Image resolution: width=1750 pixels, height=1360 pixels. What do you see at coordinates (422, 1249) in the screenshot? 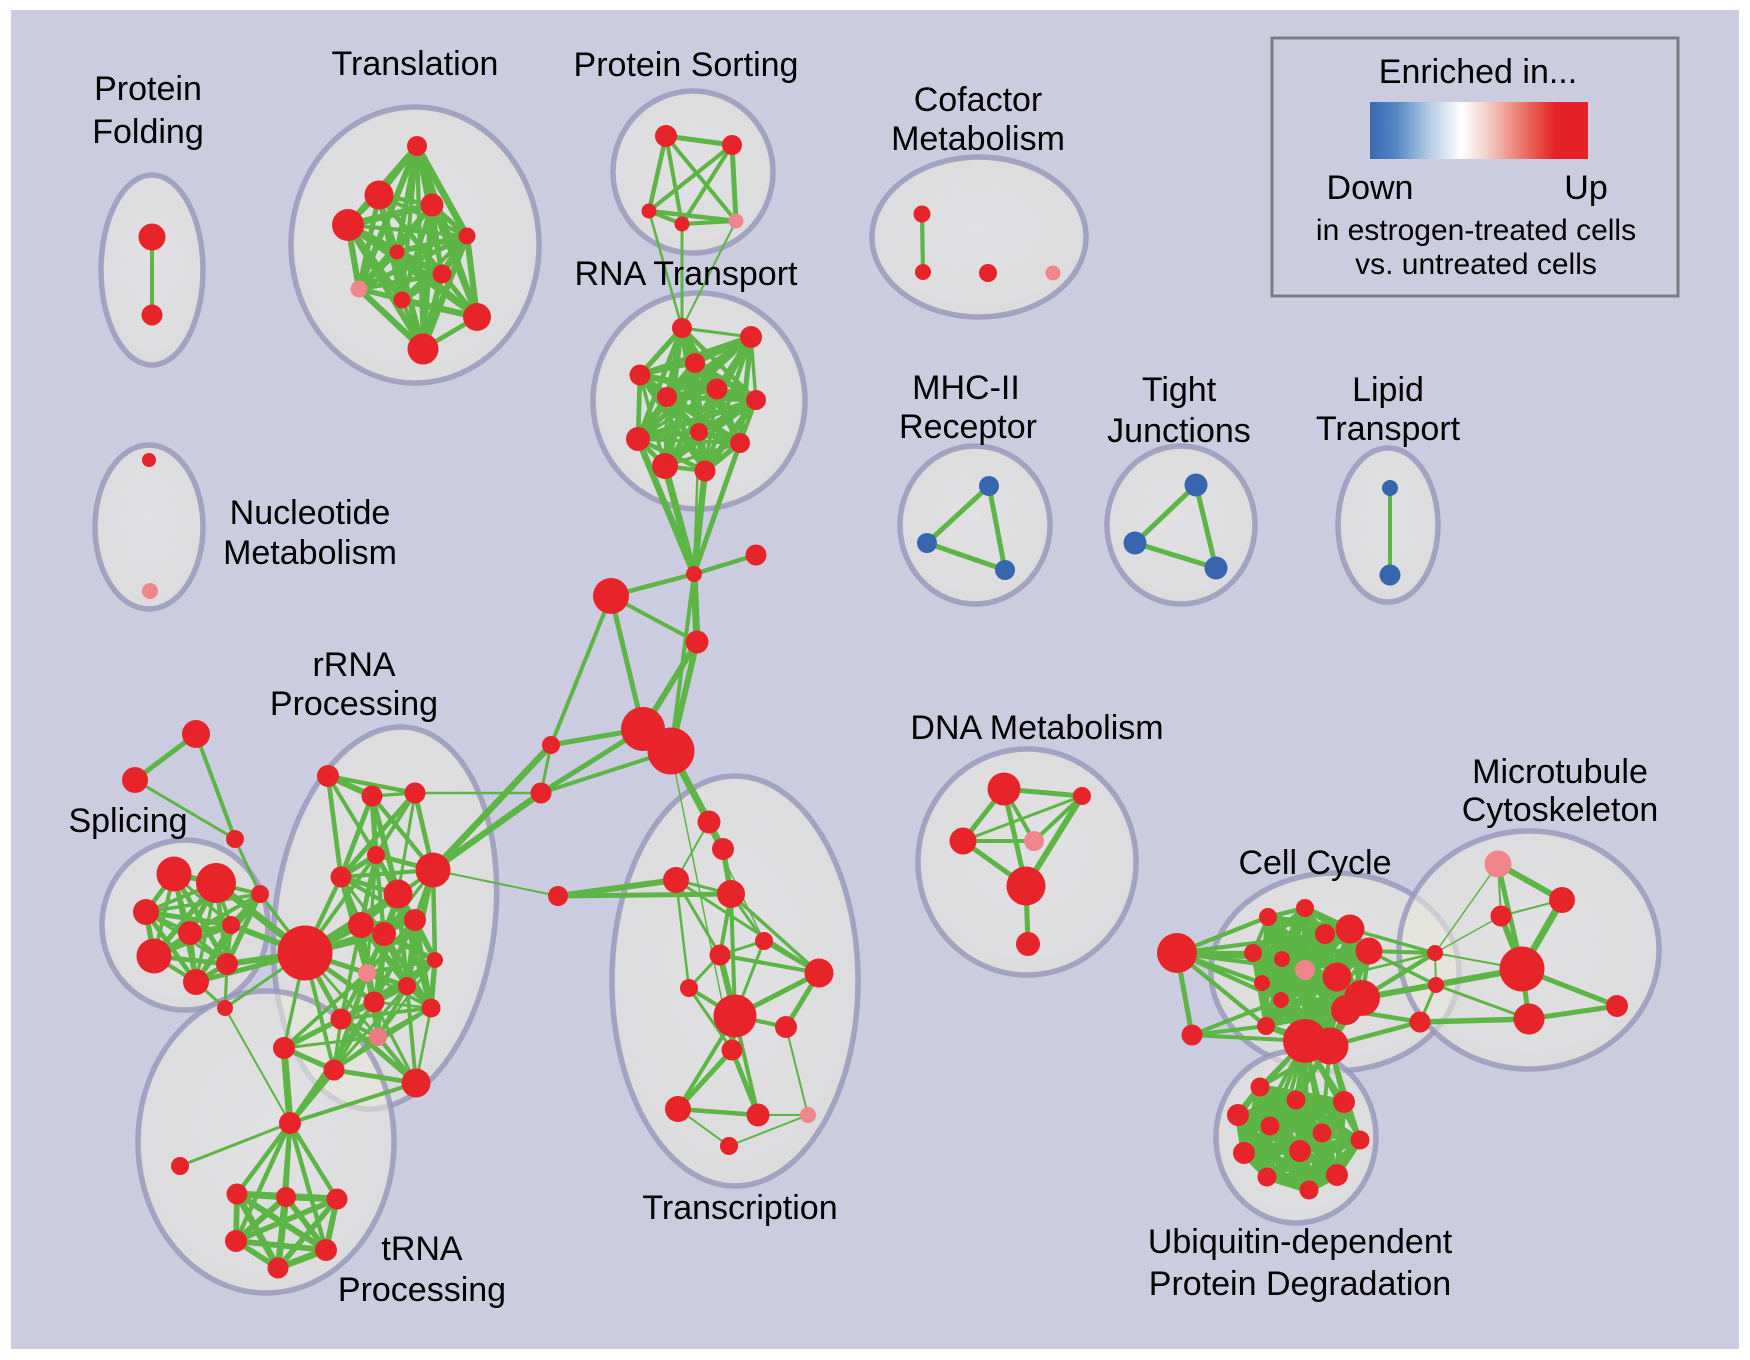
I see `svg-text: tRNA` at bounding box center [422, 1249].